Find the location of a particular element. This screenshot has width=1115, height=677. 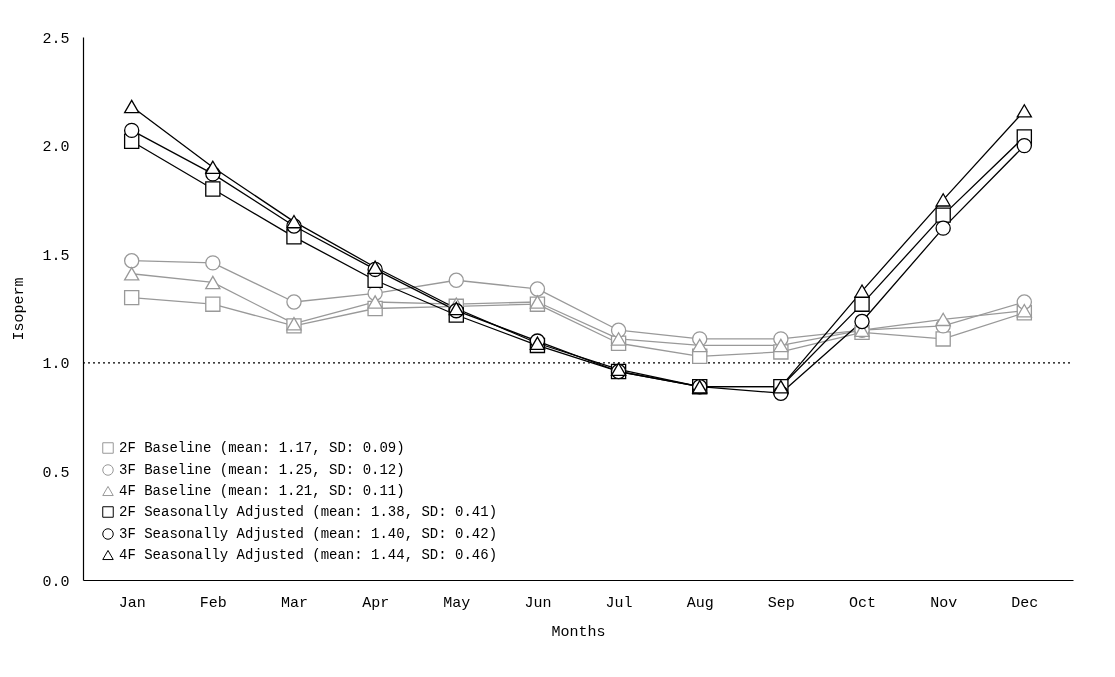

x-tick-label: May is located at coordinates (457, 603).